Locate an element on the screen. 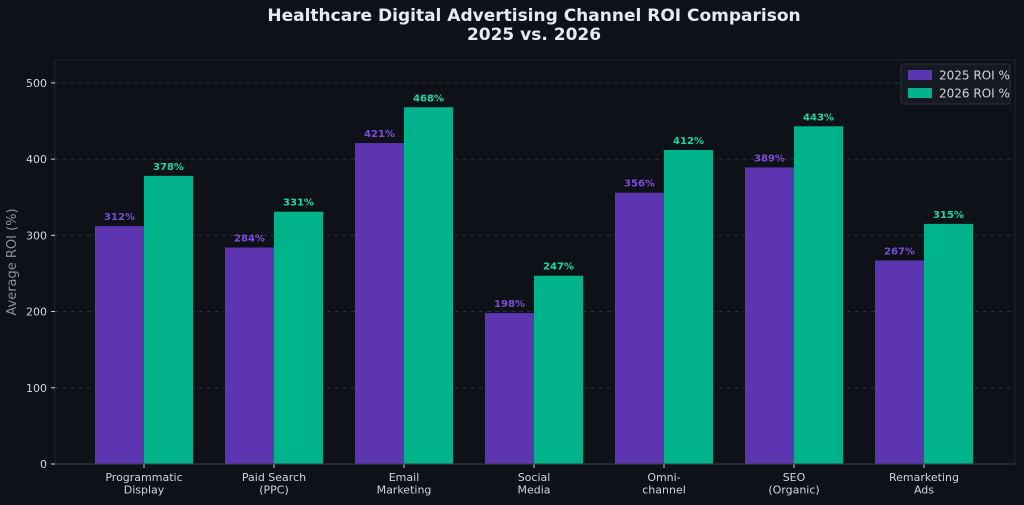 This screenshot has width=1024, height=505. x-tick-label: Remarketing Ads is located at coordinates (924, 484).